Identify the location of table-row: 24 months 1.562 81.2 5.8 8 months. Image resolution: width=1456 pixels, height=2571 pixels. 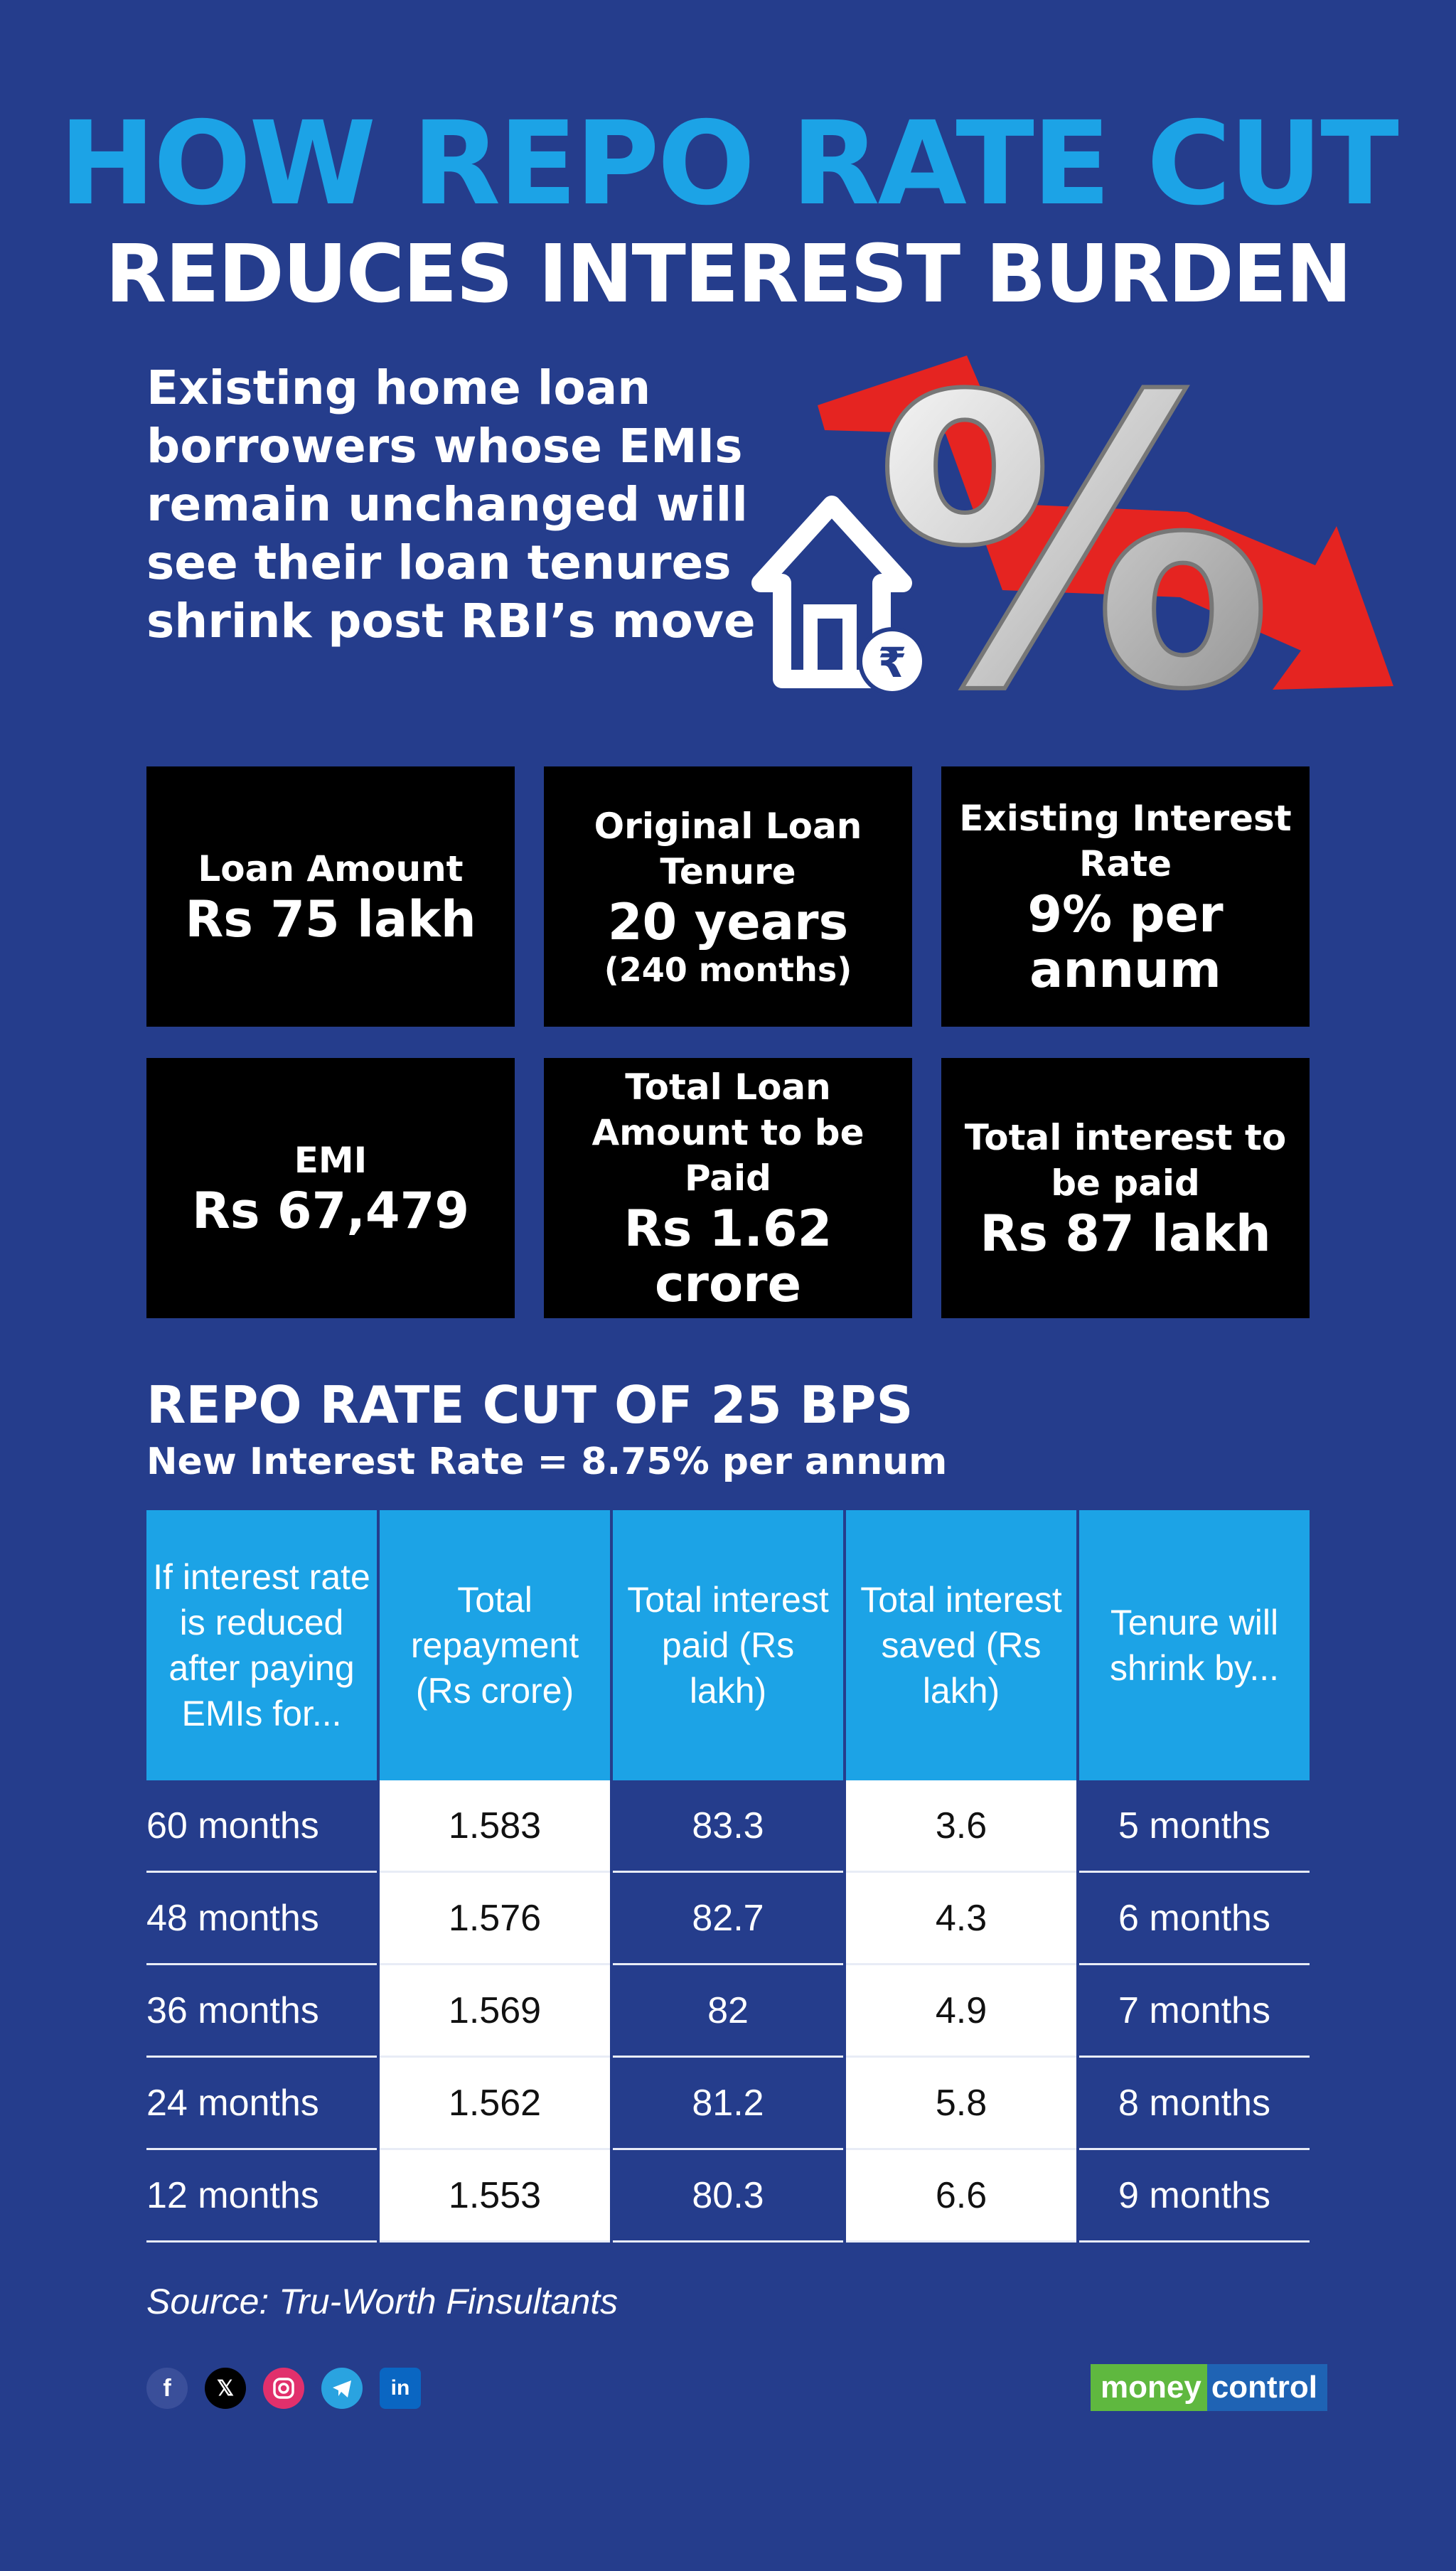
(728, 2104).